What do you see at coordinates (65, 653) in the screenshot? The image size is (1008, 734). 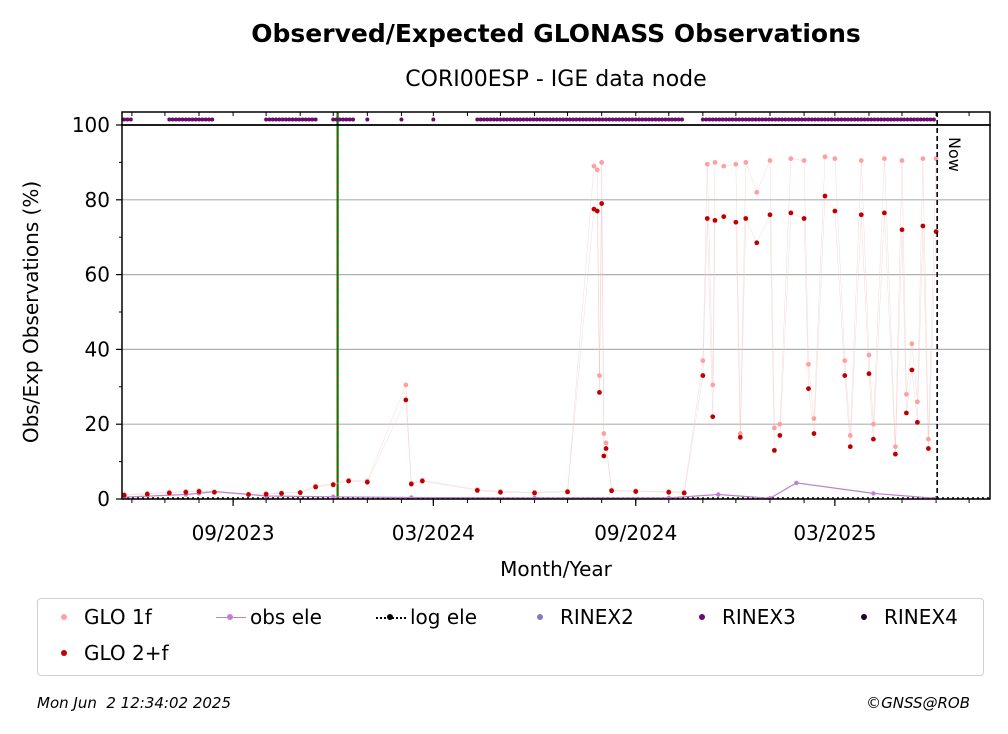 I see `legend-marker-glo-2f` at bounding box center [65, 653].